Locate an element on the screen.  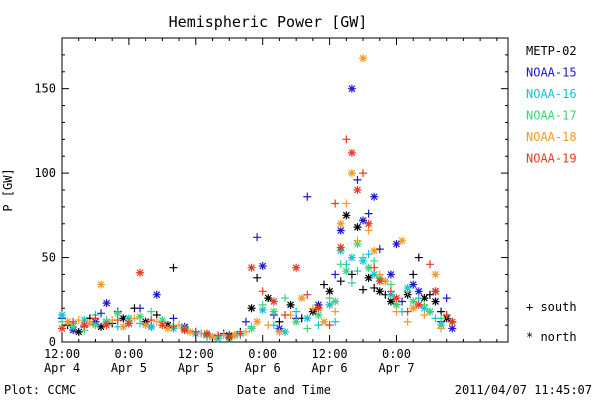
legend-entry: NOAA-15 is located at coordinates (551, 73).